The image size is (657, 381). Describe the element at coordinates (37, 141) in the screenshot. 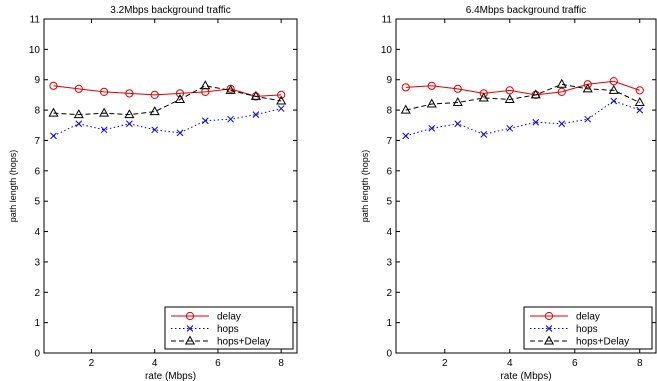

I see `y-tick-label: 7` at that location.